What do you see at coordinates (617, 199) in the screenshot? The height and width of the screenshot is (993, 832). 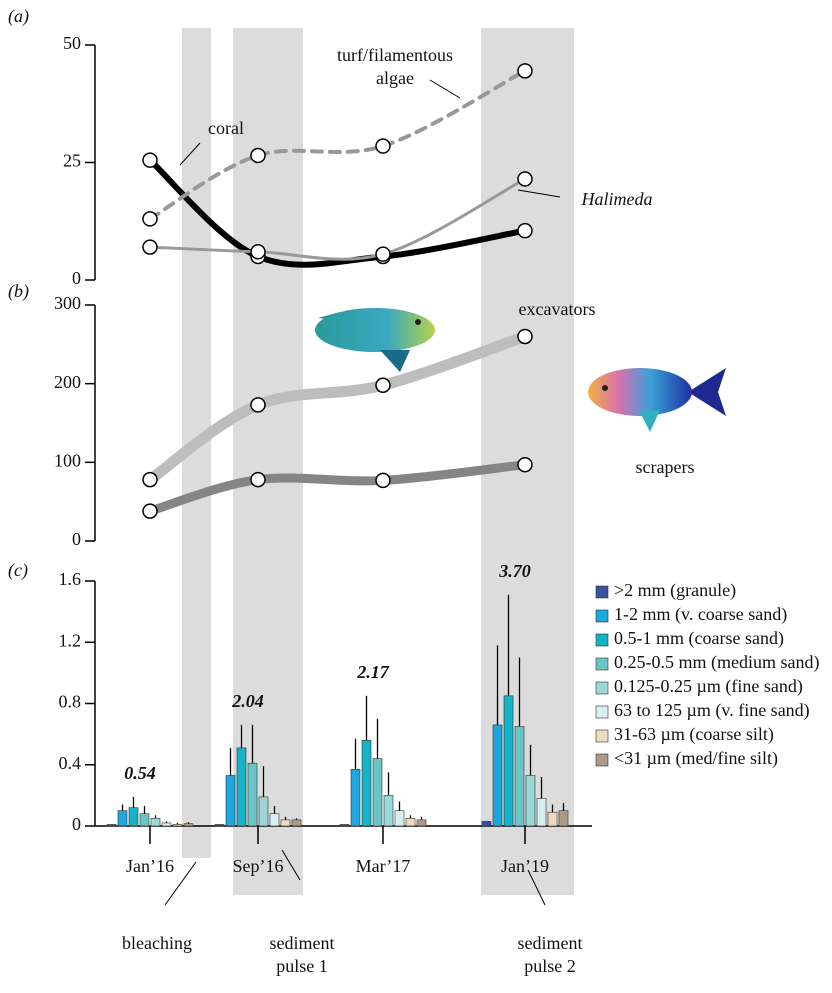 I see `series-label: Halimeda` at bounding box center [617, 199].